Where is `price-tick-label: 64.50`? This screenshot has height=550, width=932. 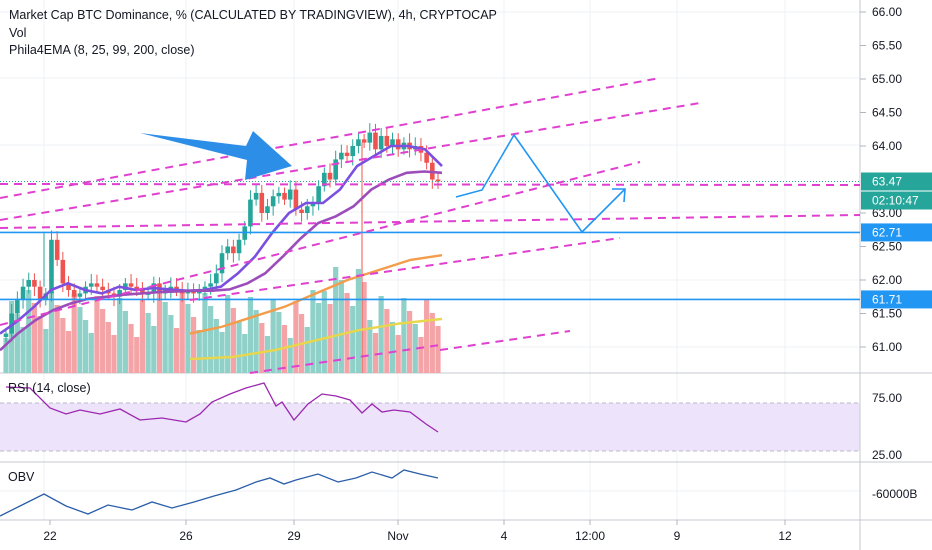 price-tick-label: 64.50 is located at coordinates (887, 113).